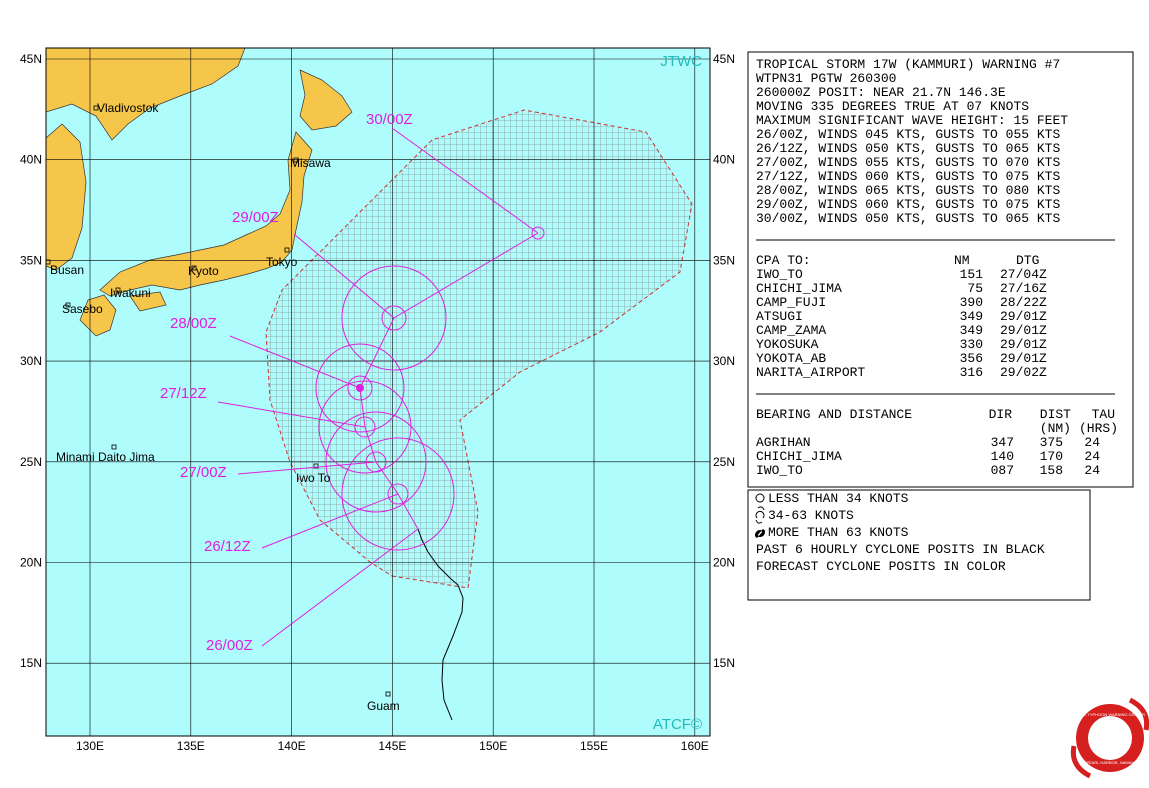  What do you see at coordinates (912, 120) in the screenshot?
I see `warning-line: MAXIMUM SIGNIFICANT WAVE HEIGHT: 15 FEET` at bounding box center [912, 120].